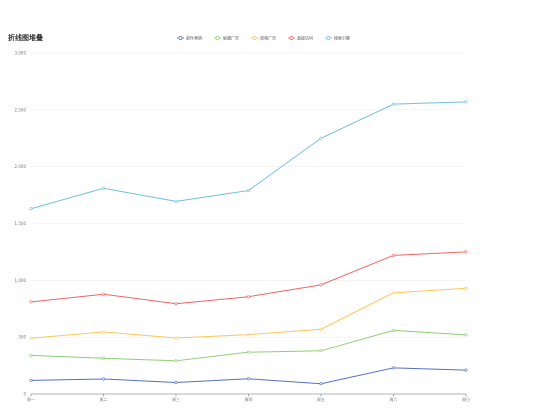 The height and width of the screenshot is (410, 544). I want to click on legend-item: 视频广告, so click(263, 38).